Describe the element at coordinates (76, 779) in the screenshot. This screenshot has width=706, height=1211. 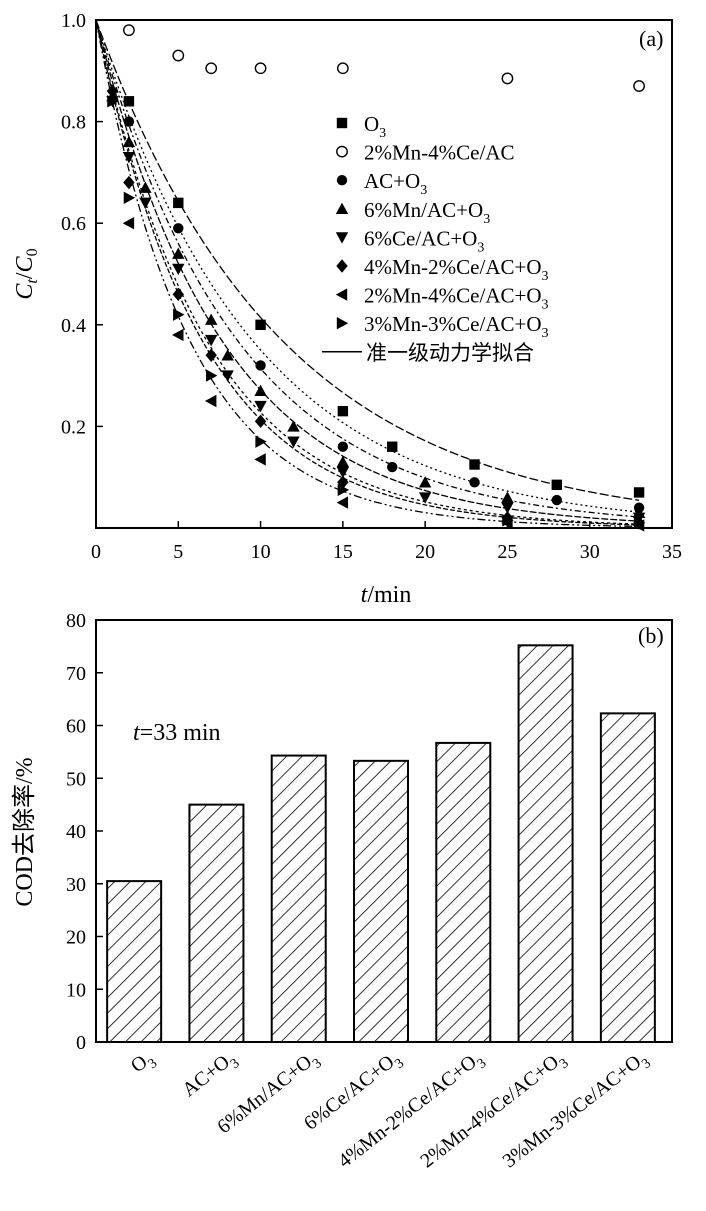
I see `panel-b-y-tick-label: 50` at that location.